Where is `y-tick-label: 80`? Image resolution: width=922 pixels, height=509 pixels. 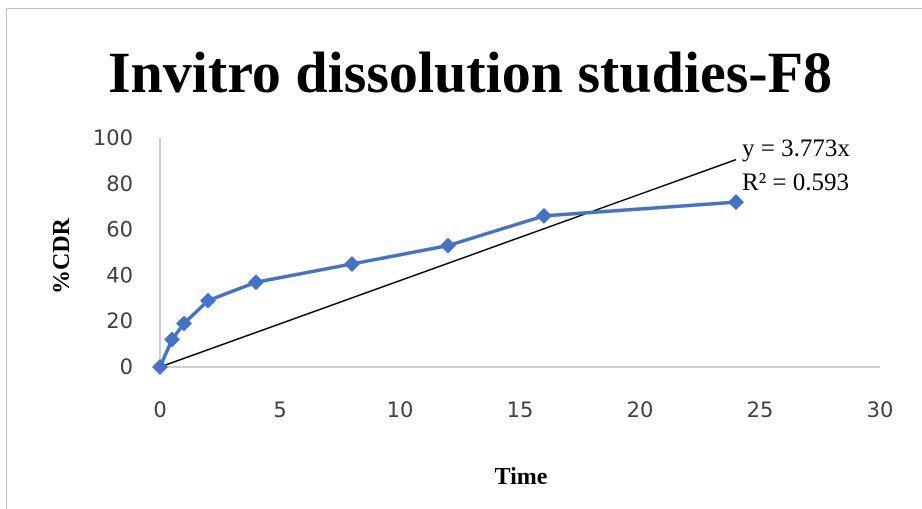 y-tick-label: 80 is located at coordinates (119, 184).